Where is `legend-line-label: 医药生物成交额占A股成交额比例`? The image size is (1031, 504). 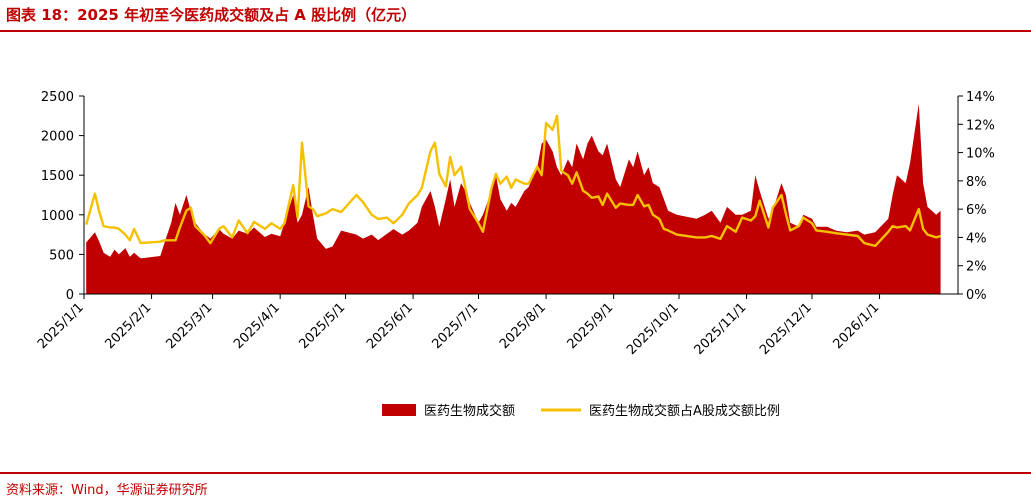 legend-line-label: 医药生物成交额占A股成交额比例 is located at coordinates (684, 411).